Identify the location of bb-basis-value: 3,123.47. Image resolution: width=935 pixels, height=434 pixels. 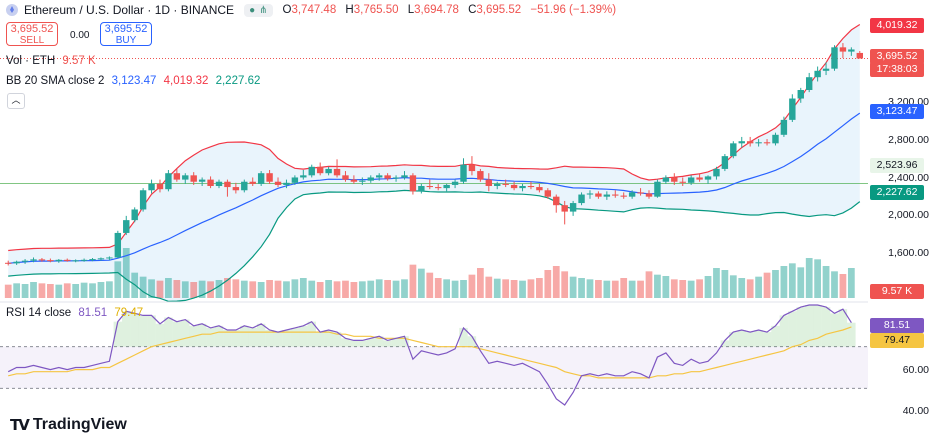
(134, 81).